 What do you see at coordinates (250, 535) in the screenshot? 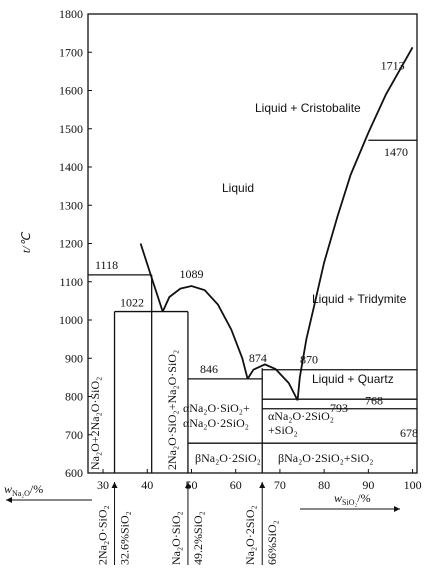
I see `compound-formula: Na₂O·2SiO₂` at bounding box center [250, 535].